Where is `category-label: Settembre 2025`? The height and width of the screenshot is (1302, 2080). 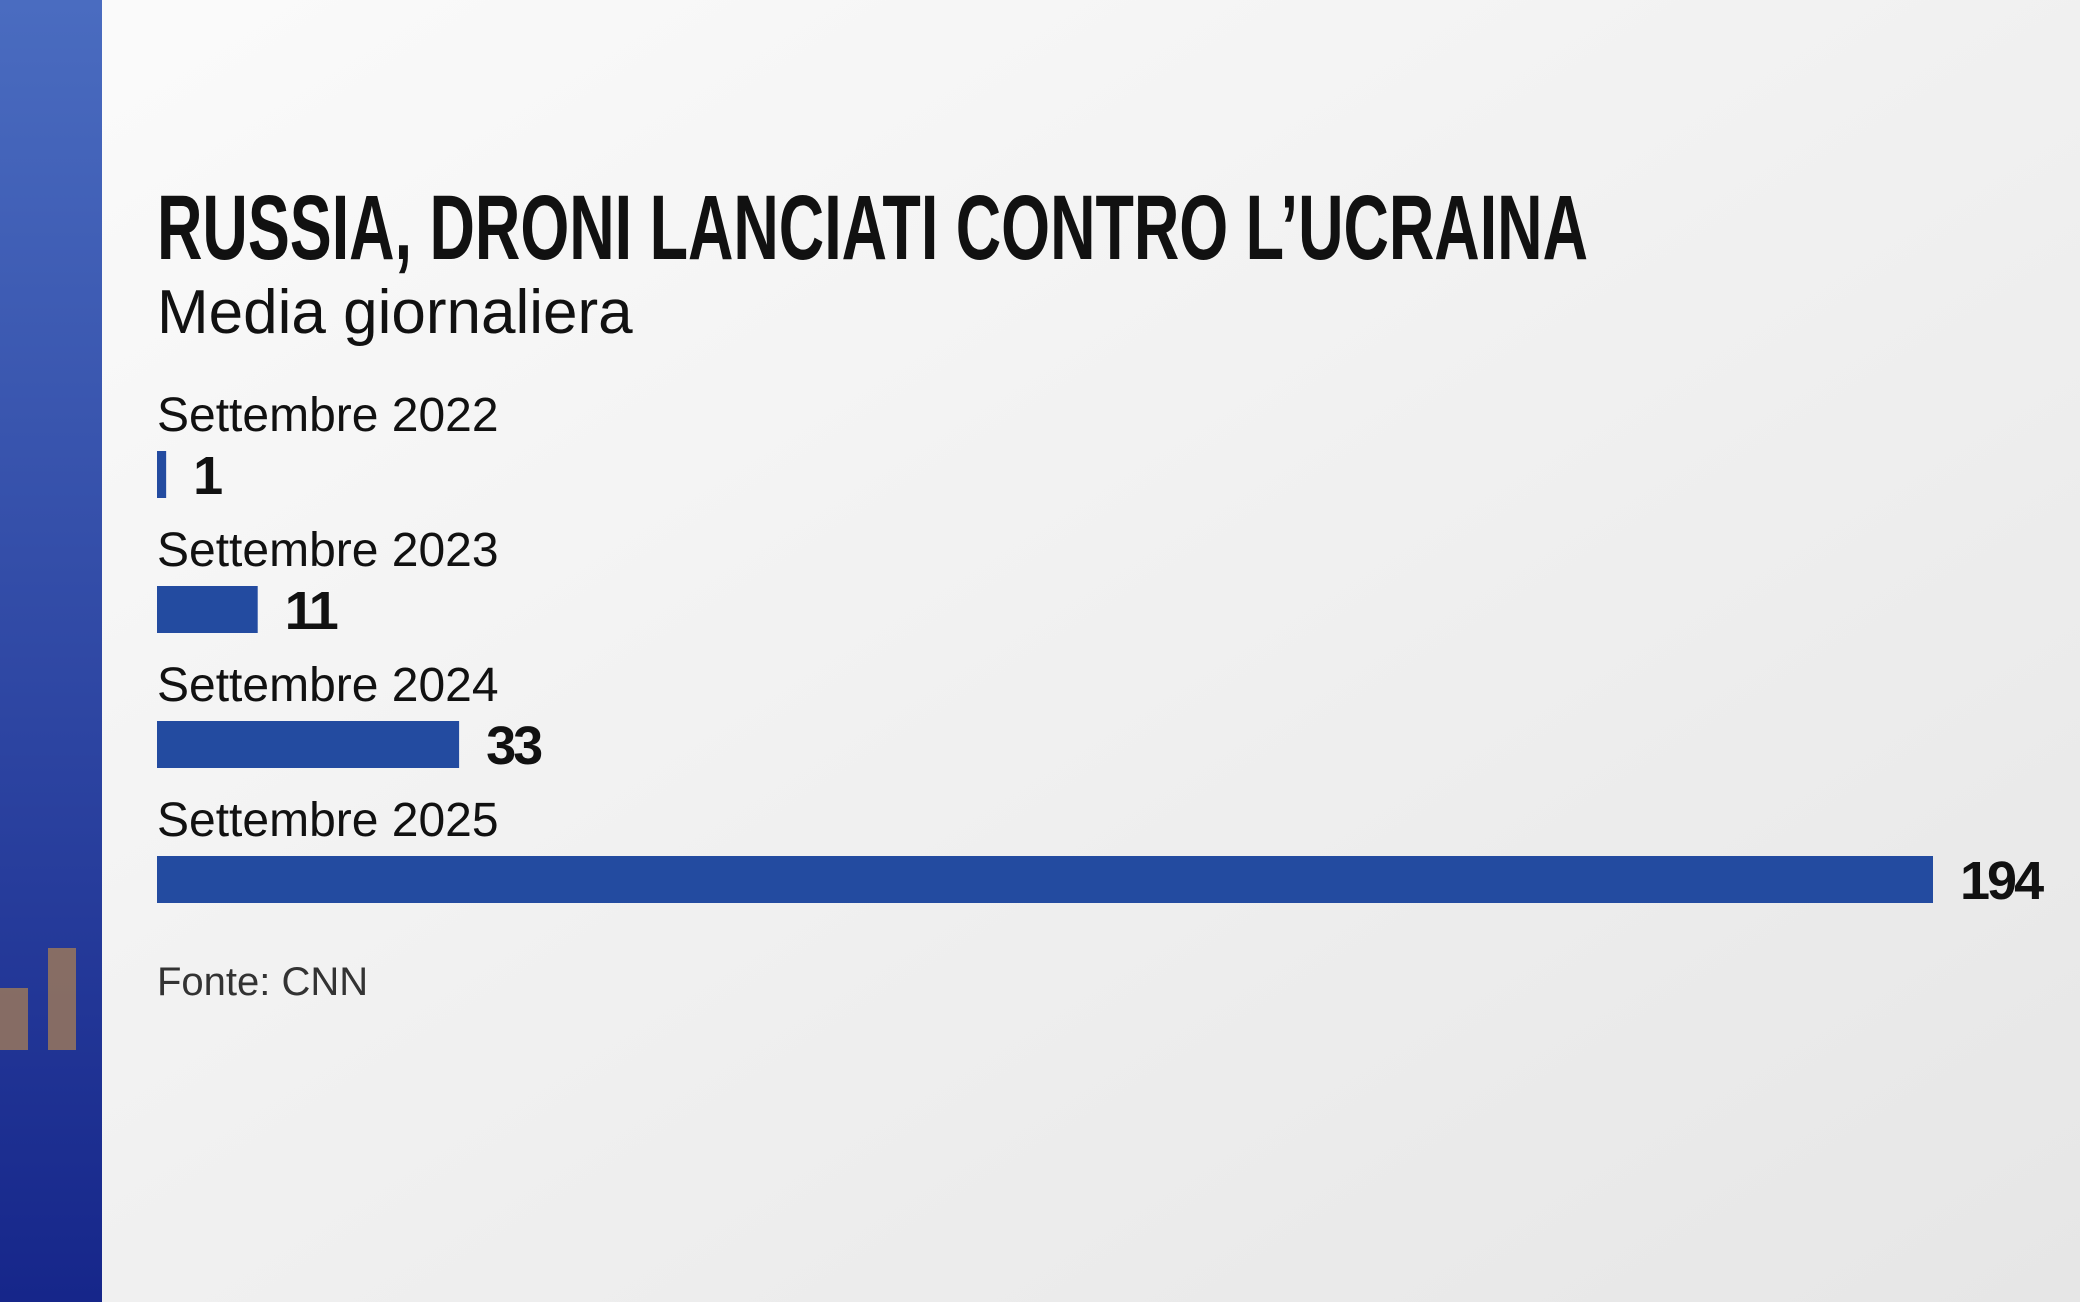
category-label: Settembre 2025 is located at coordinates (328, 820).